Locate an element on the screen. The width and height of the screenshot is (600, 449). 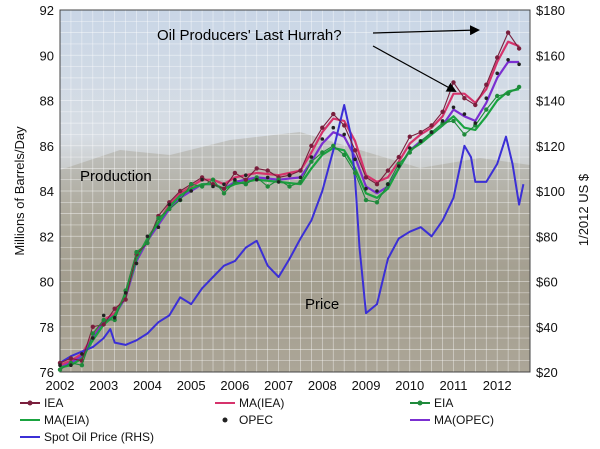
right-tick-label: $120 is located at coordinates (550, 146).